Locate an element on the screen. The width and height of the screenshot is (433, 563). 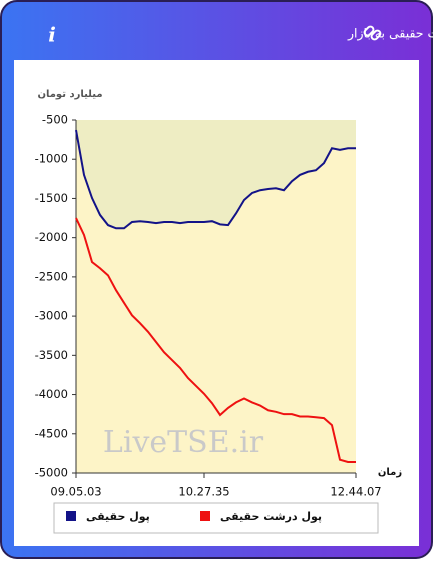
y-tick-label: -2500 is located at coordinates (51, 276).